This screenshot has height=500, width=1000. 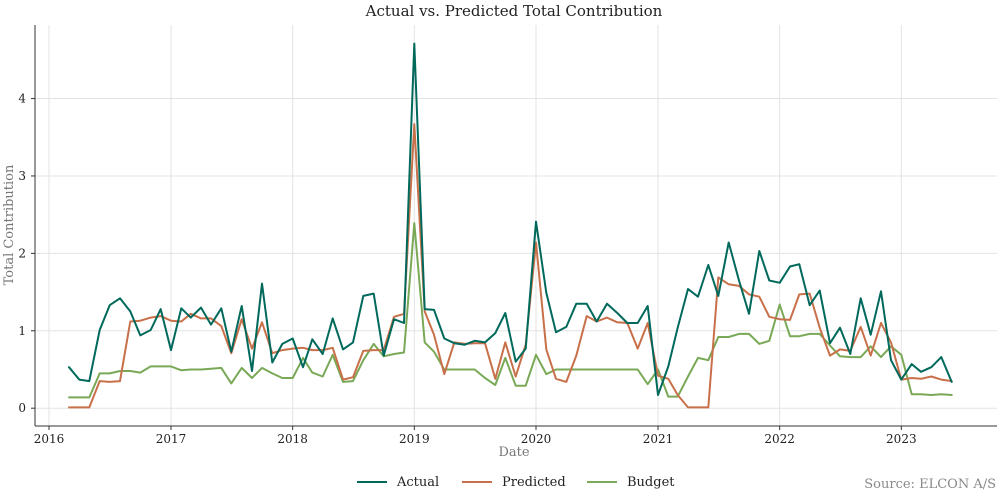 I want to click on y-tick-label: 1, so click(x=22, y=331).